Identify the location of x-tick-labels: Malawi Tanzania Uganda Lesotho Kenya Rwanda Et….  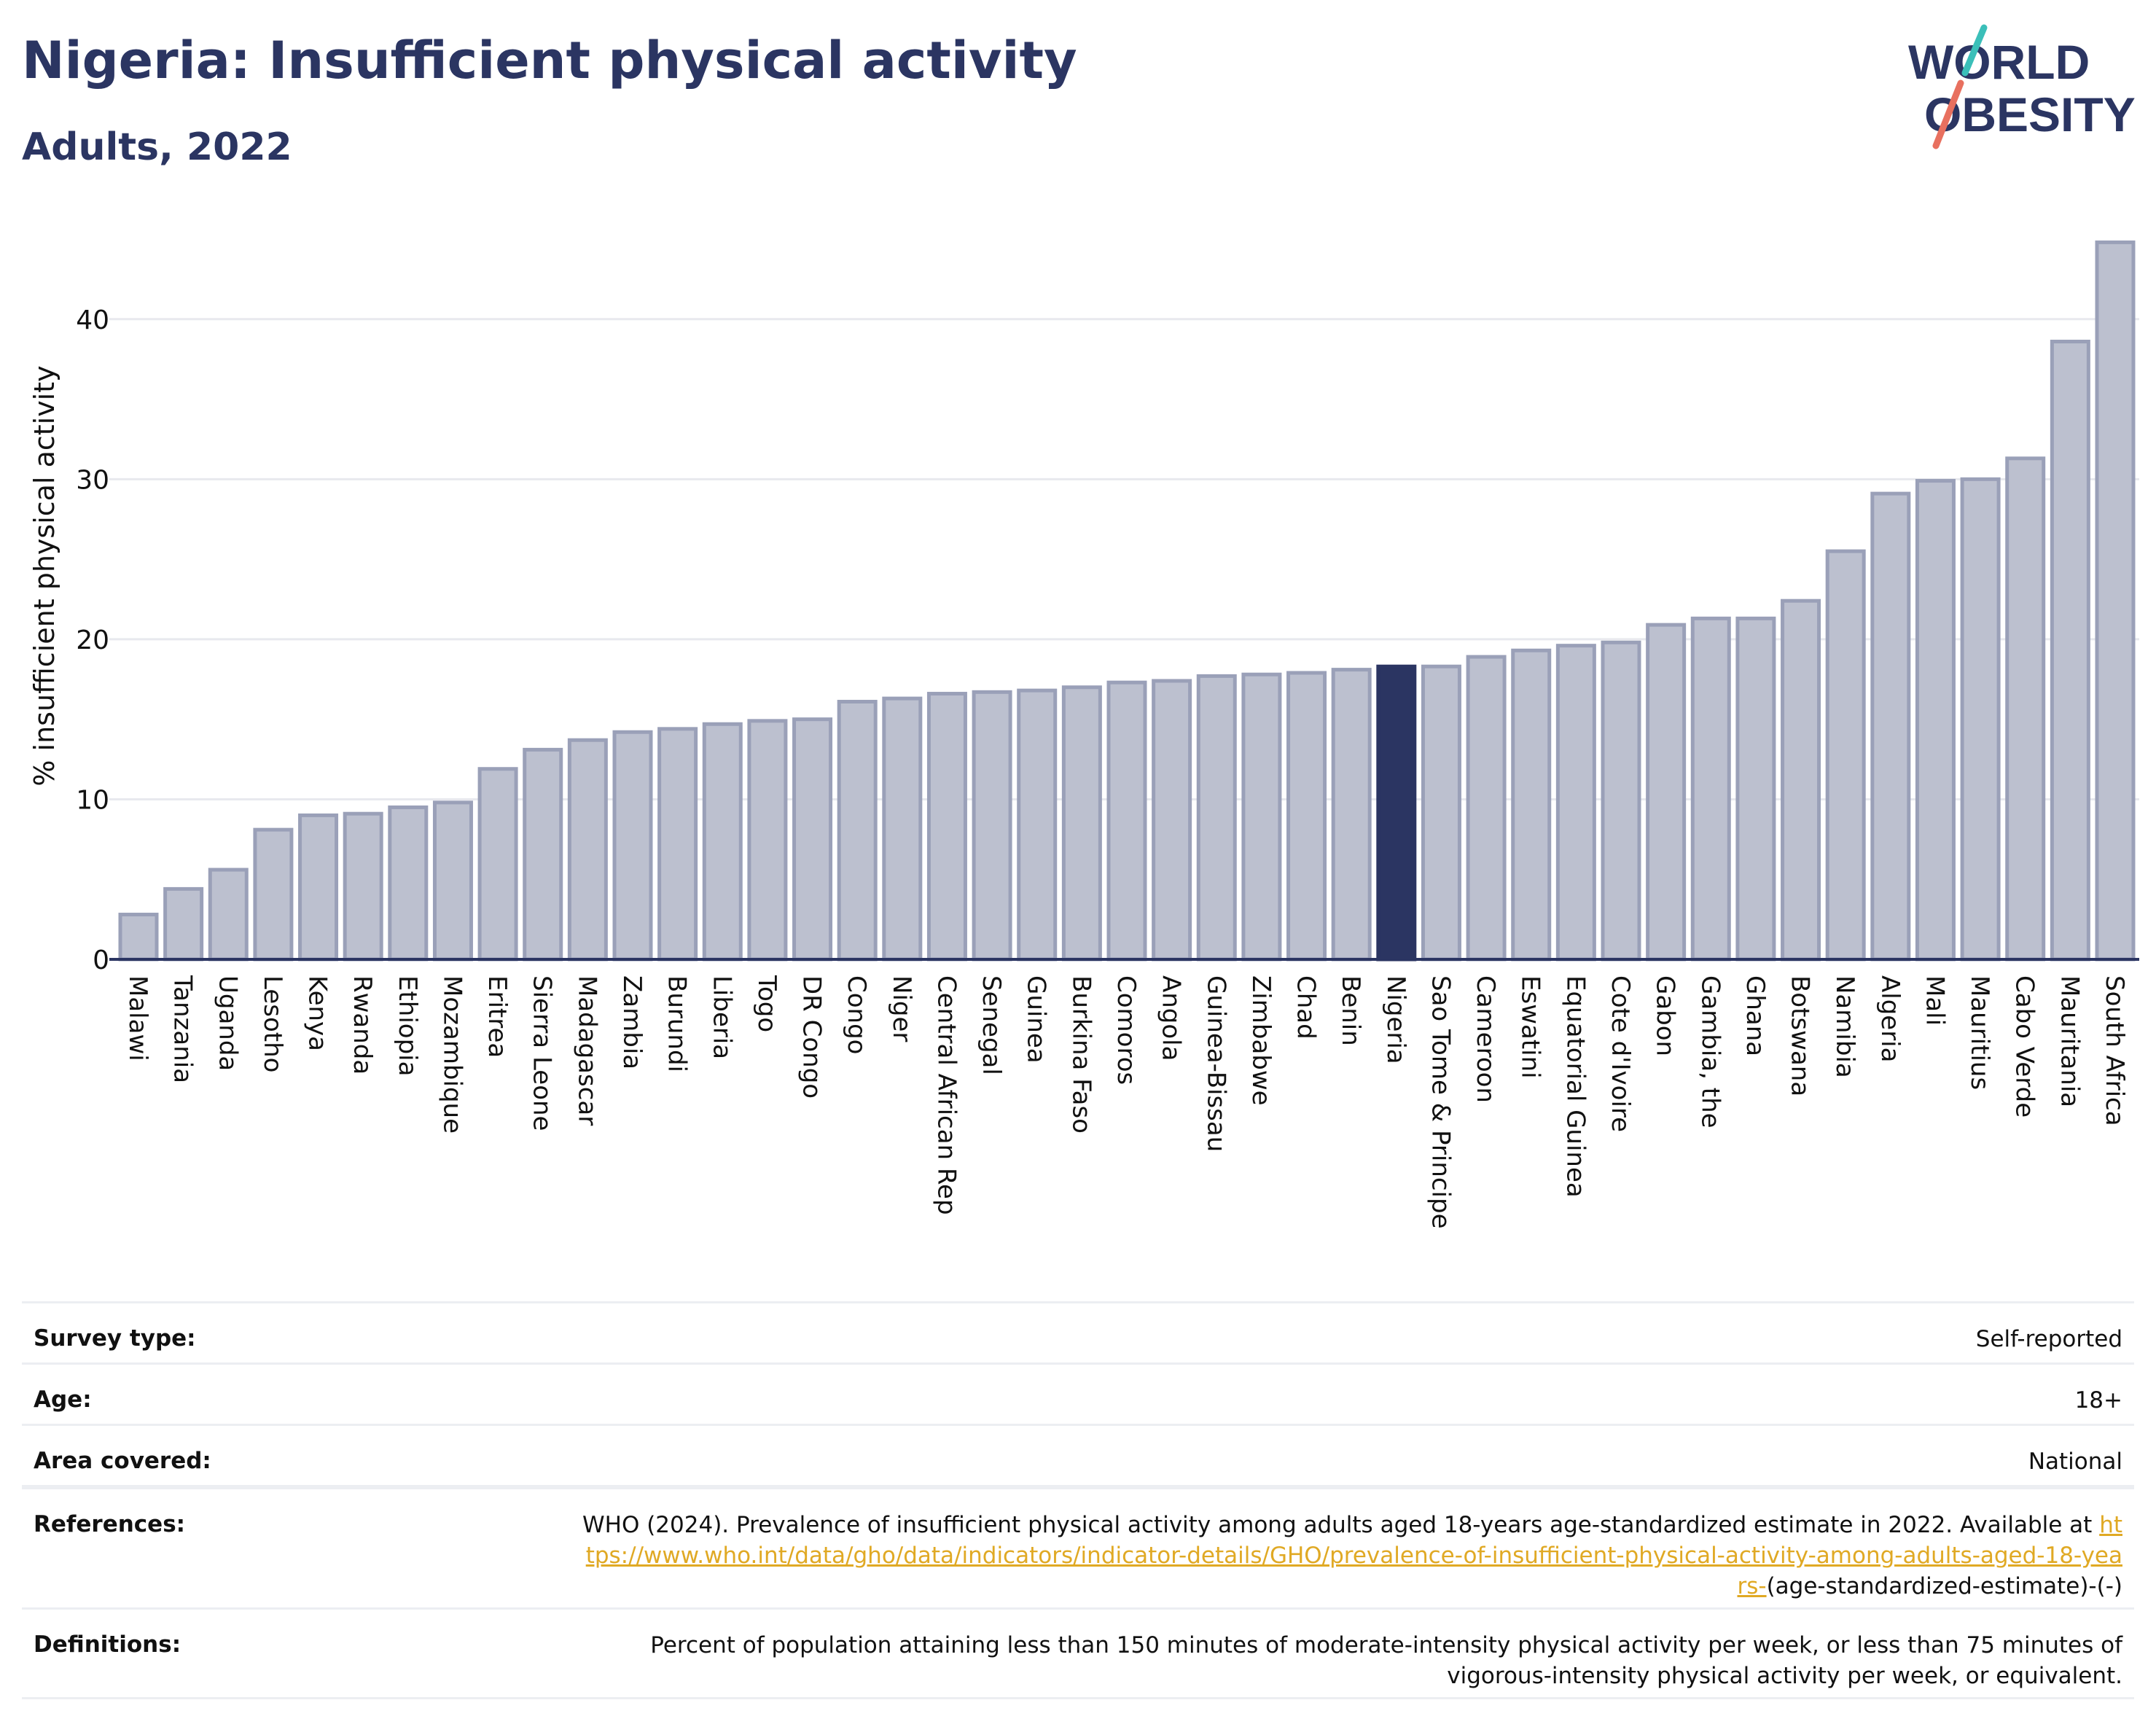
(1126, 1102).